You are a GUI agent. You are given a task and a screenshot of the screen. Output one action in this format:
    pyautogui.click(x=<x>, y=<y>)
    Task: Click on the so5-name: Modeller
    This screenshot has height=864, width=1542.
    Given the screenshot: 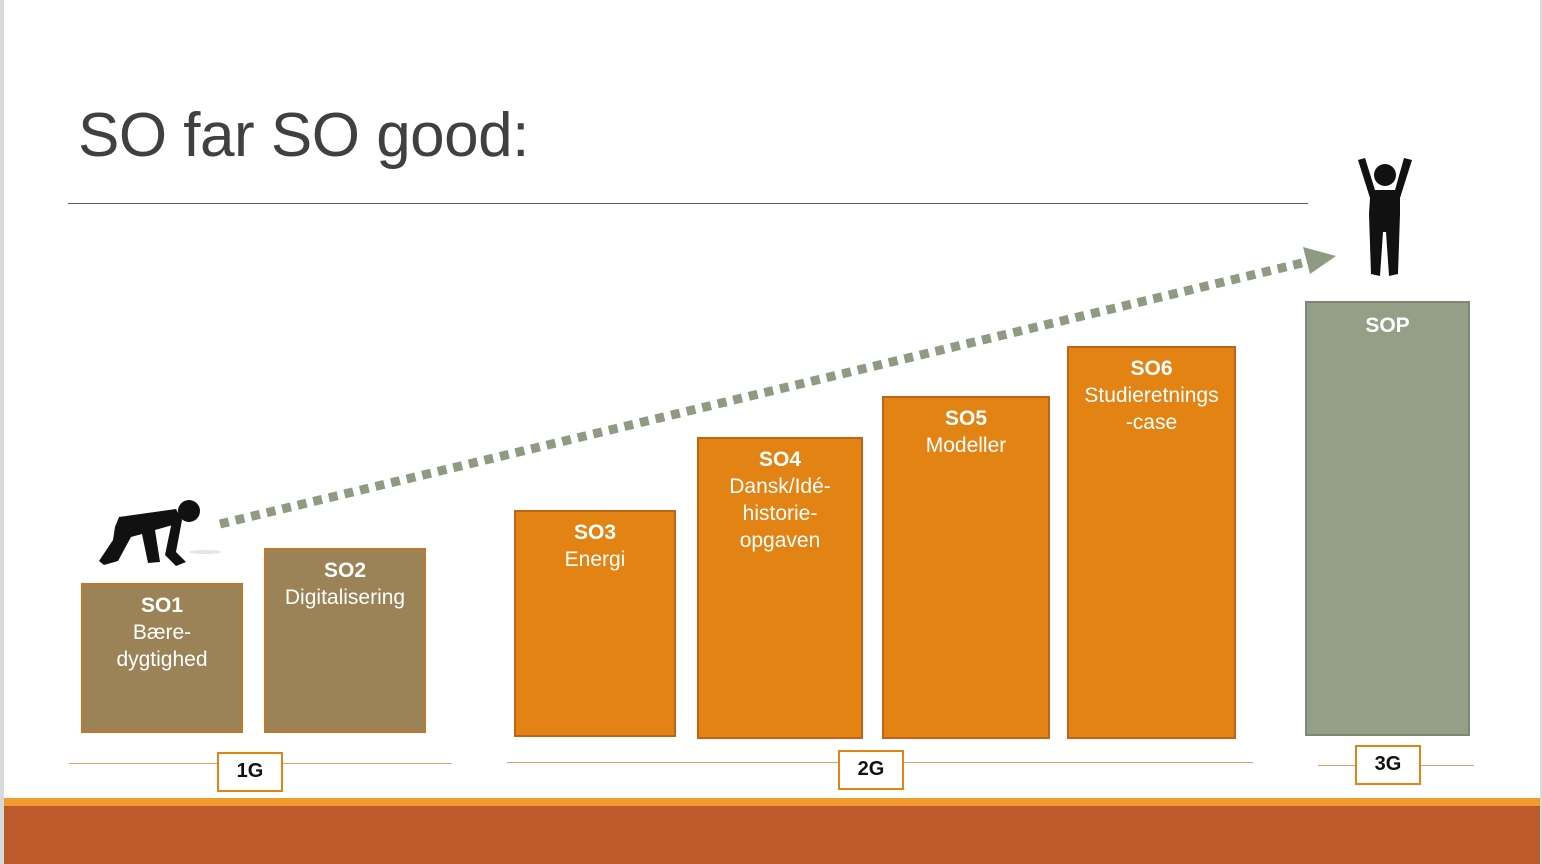 What is the action you would take?
    pyautogui.click(x=966, y=445)
    